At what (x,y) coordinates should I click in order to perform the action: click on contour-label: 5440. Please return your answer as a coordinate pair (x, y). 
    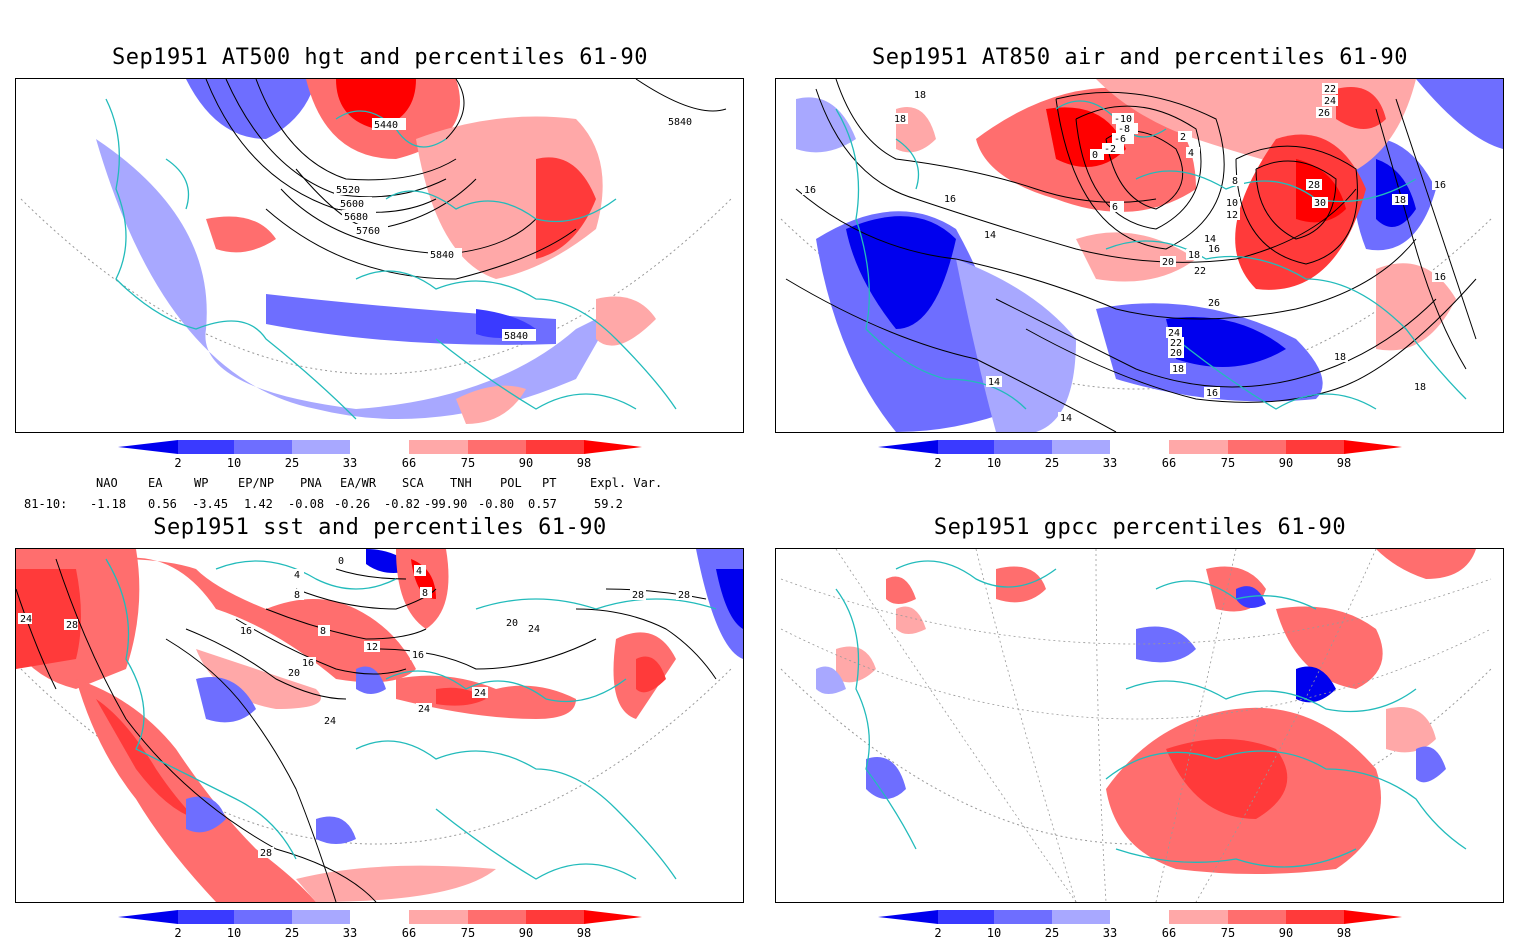
    Looking at the image, I should click on (386, 125).